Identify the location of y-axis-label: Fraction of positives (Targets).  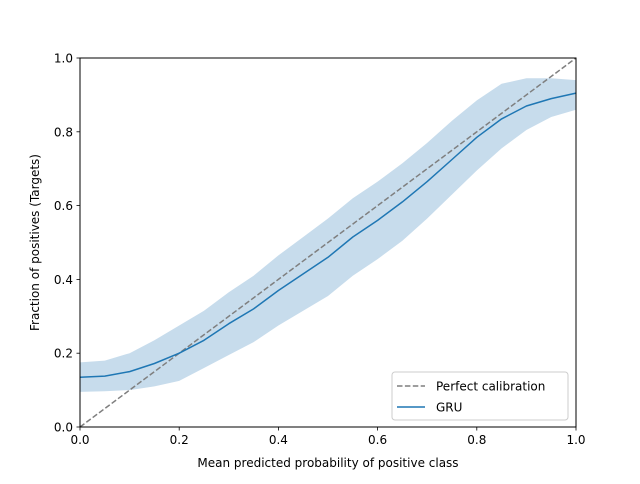
(35, 242).